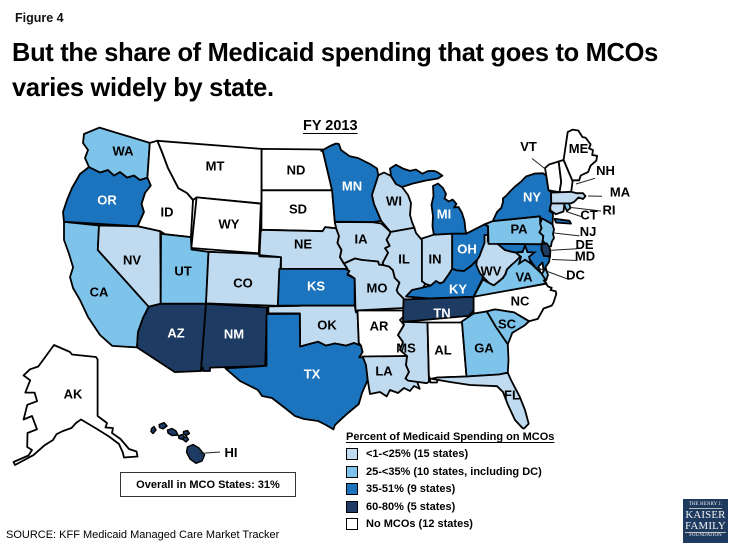  Describe the element at coordinates (73, 394) in the screenshot. I see `svg-text: AK` at that location.